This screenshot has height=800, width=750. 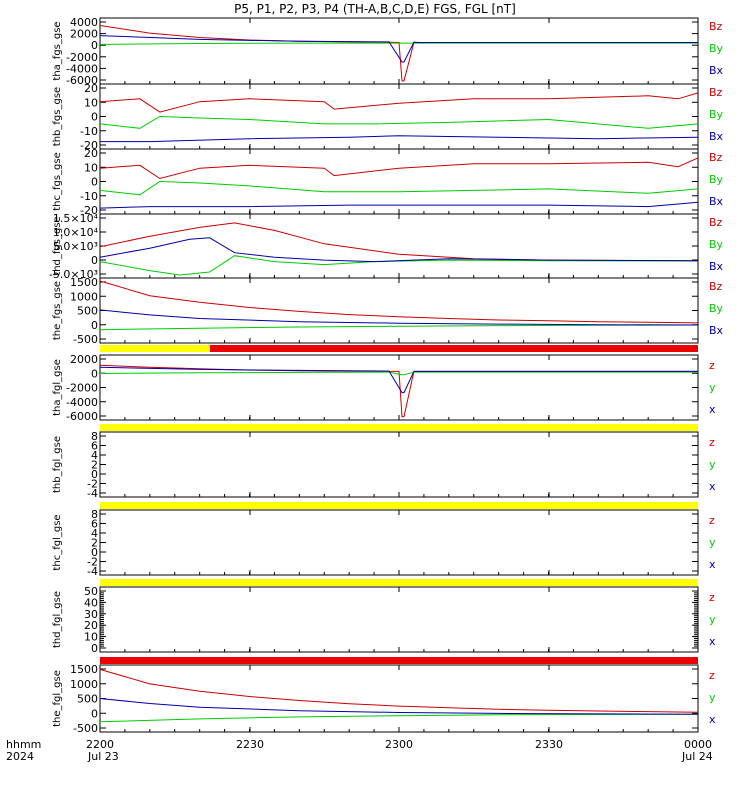 What do you see at coordinates (91, 602) in the screenshot?
I see `y-tick-label: 40` at bounding box center [91, 602].